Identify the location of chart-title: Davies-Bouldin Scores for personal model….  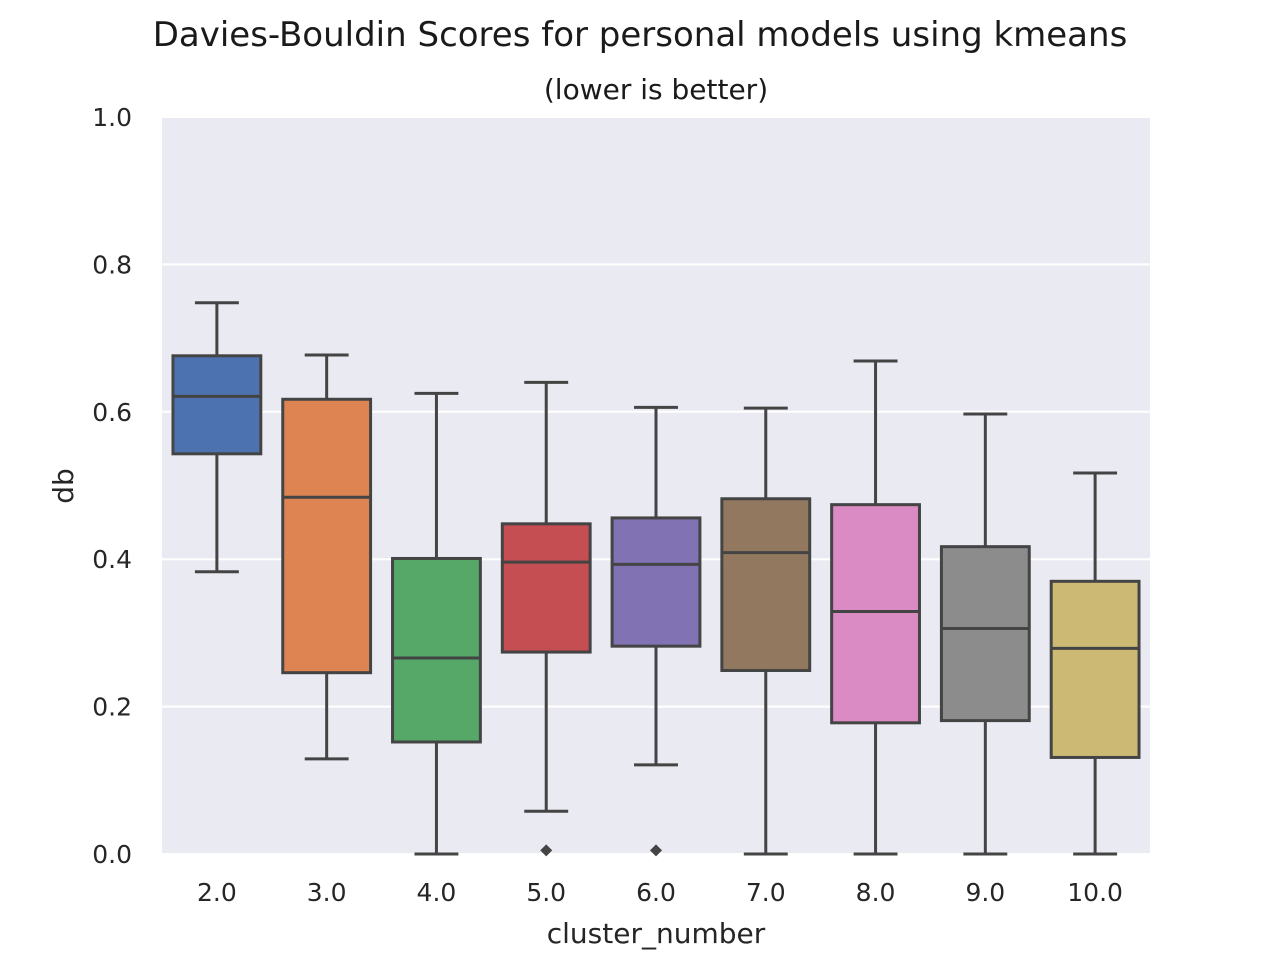
(640, 35).